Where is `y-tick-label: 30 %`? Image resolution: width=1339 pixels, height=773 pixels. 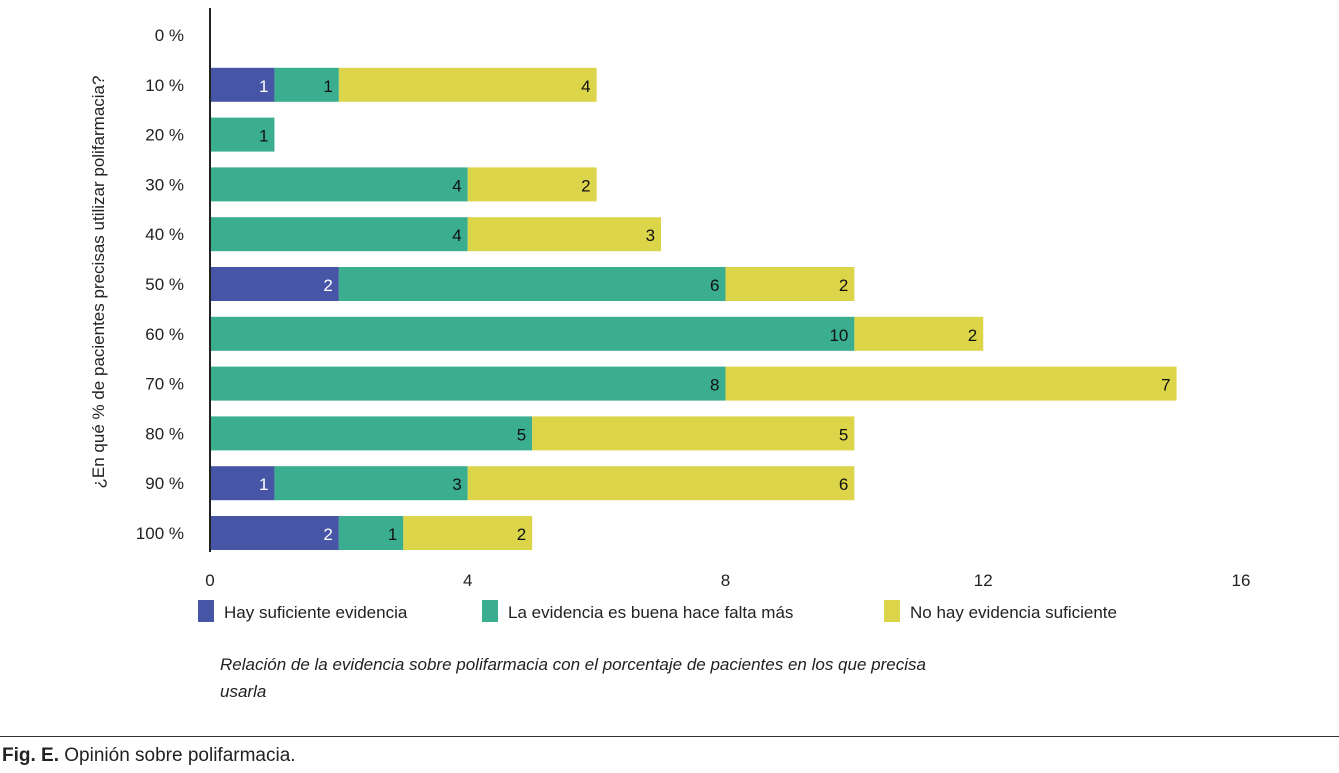
y-tick-label: 30 % is located at coordinates (164, 184).